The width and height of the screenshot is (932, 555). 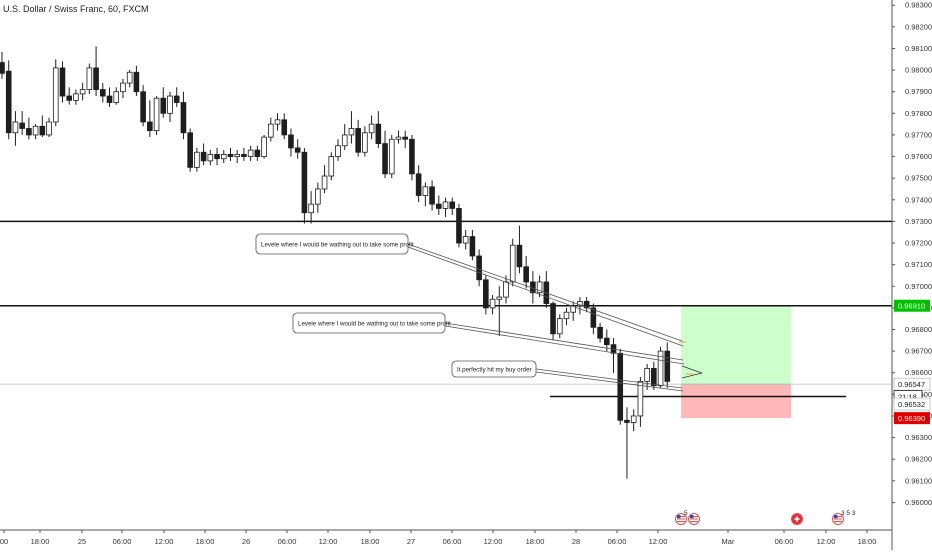 What do you see at coordinates (918, 5) in the screenshot?
I see `price-tick-label: 0.98300` at bounding box center [918, 5].